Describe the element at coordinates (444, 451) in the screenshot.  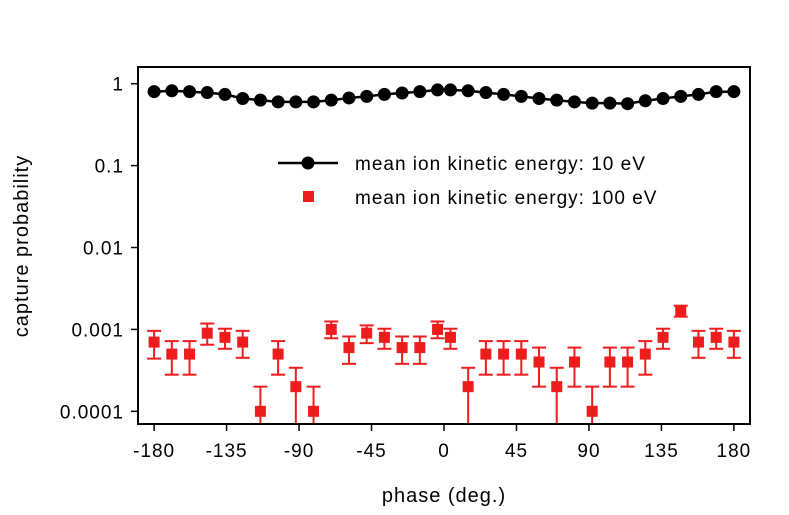
I see `x-tick-label: 0` at that location.